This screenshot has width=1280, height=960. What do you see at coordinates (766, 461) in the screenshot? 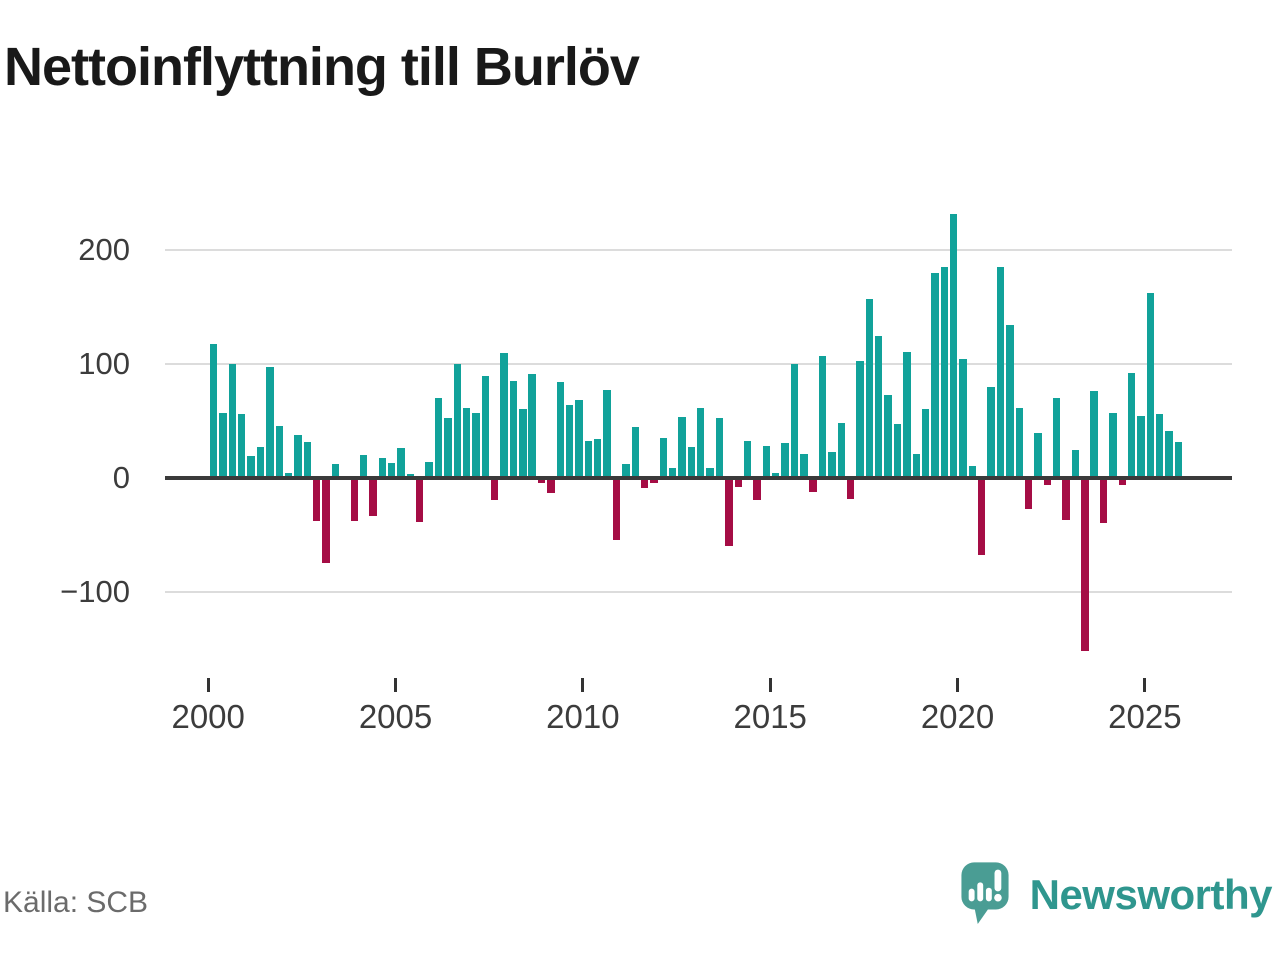
I see `bar-2014Q4` at bounding box center [766, 461].